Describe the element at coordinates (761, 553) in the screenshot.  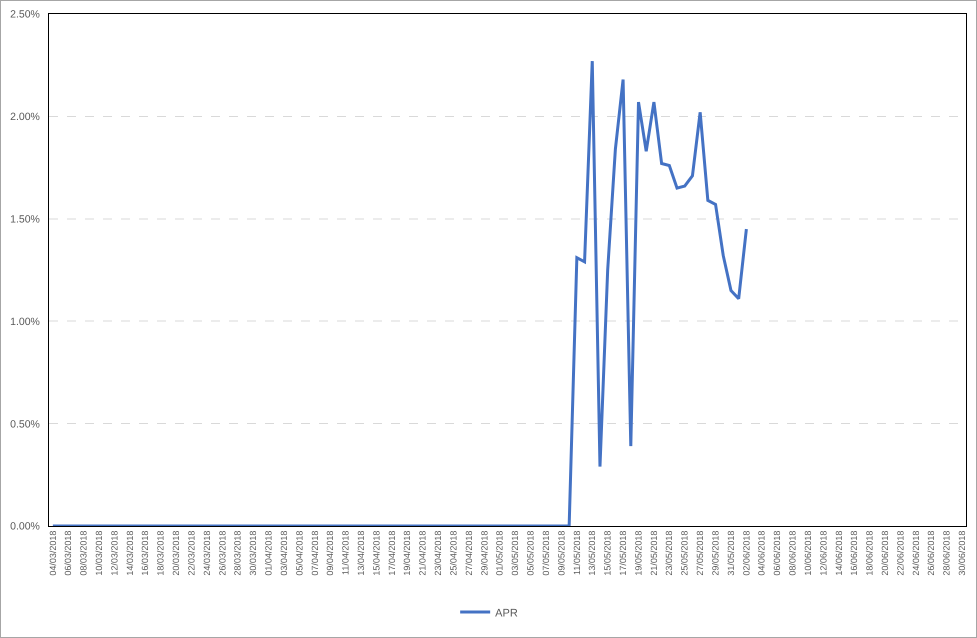
I see `x-tick-label: 04/06/2018` at that location.